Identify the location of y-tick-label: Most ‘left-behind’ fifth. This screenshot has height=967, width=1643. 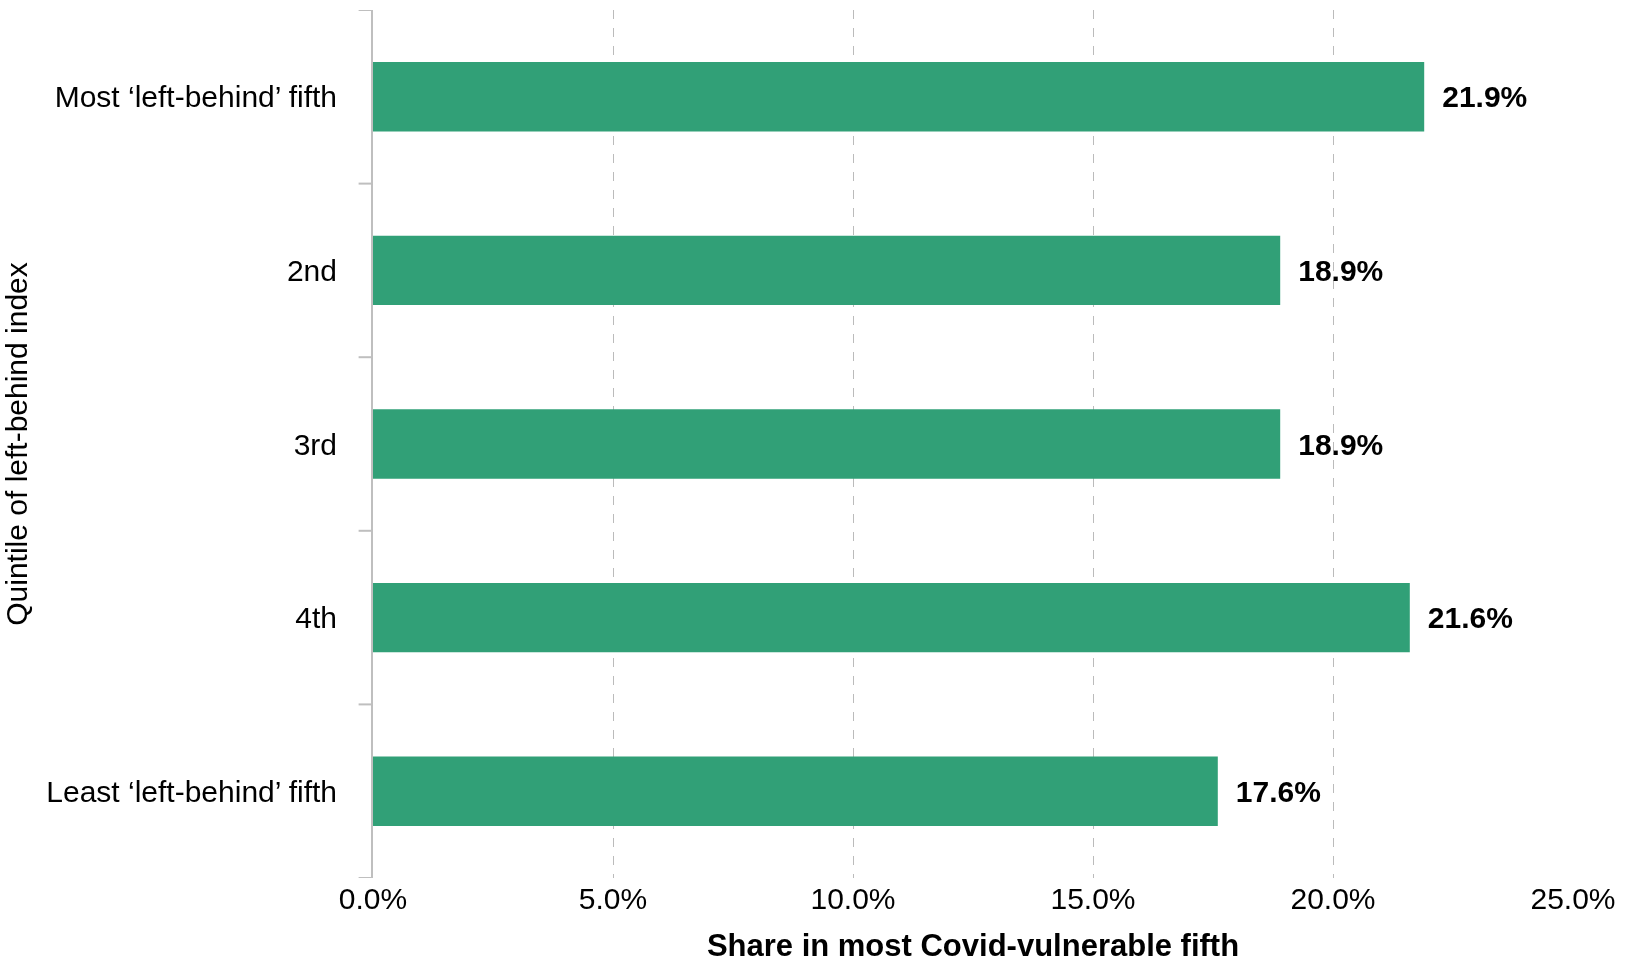
(195, 97).